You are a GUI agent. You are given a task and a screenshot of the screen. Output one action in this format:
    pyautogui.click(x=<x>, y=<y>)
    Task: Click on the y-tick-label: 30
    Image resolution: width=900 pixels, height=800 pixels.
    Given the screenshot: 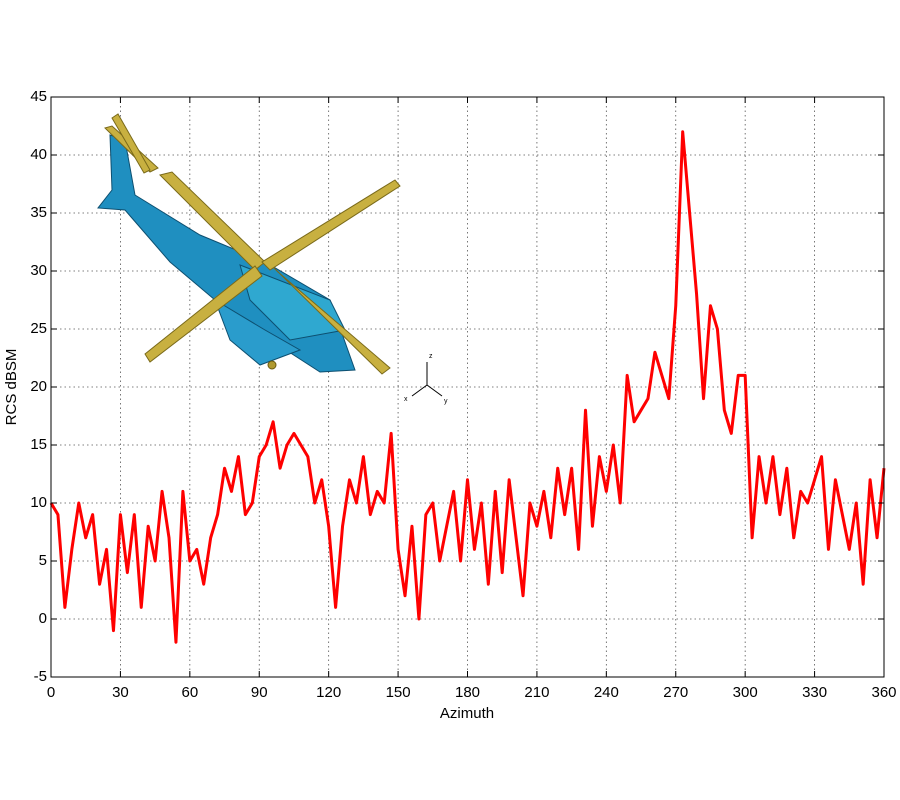 What is the action you would take?
    pyautogui.click(x=38, y=270)
    